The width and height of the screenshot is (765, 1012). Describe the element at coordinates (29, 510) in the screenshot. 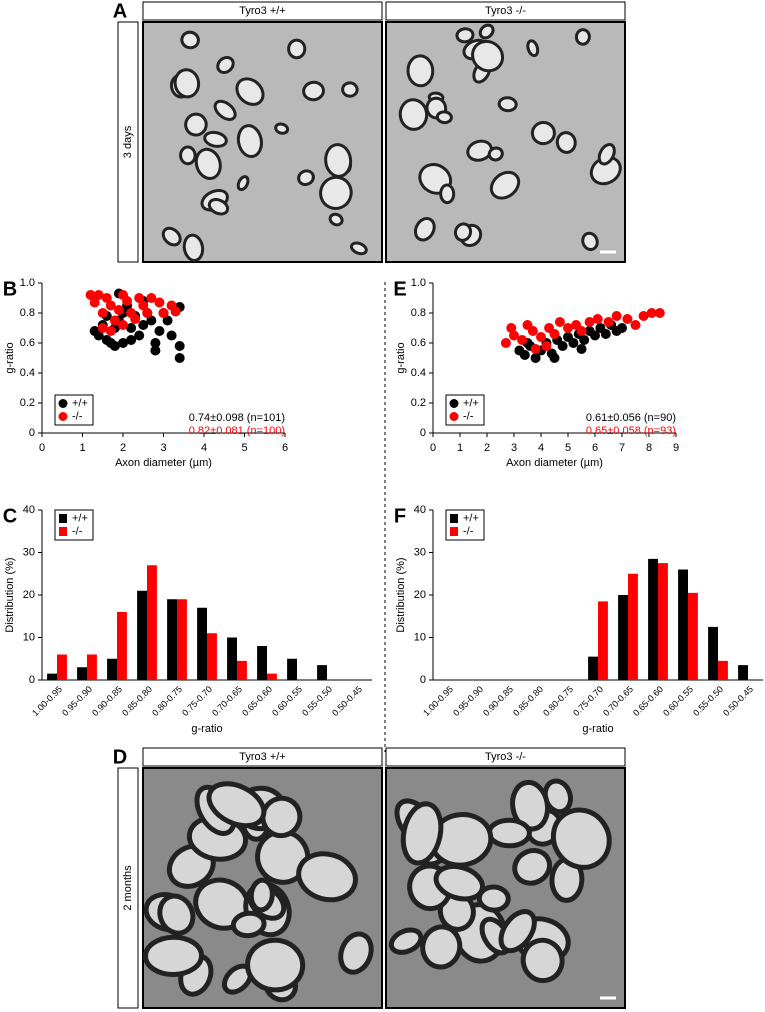

I see `y-tick-label: 40` at that location.